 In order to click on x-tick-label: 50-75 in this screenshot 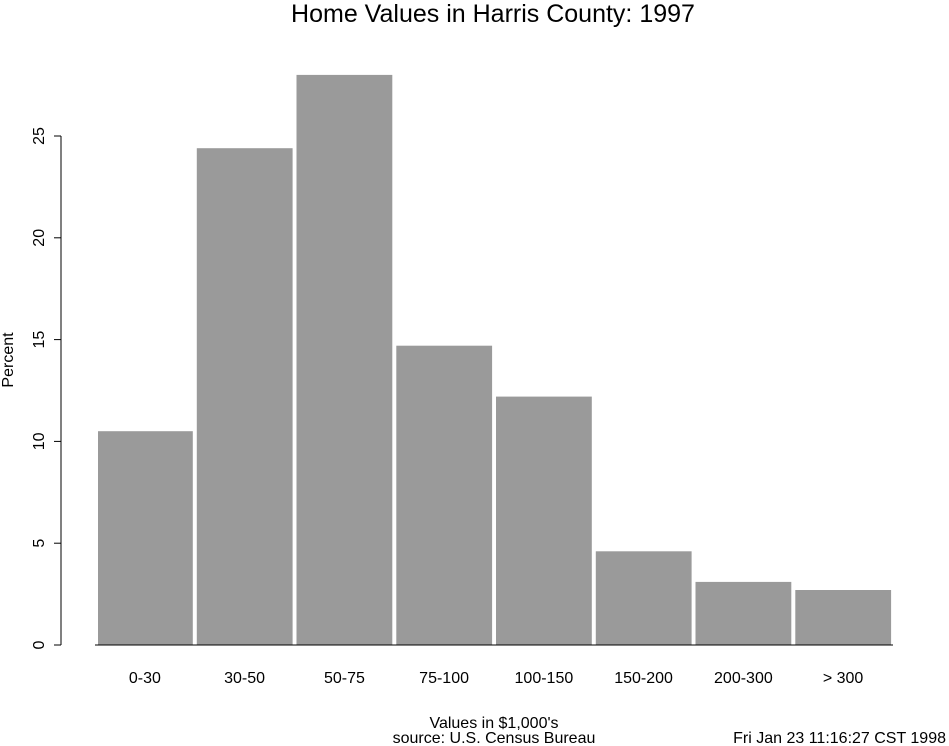, I will do `click(344, 678)`.